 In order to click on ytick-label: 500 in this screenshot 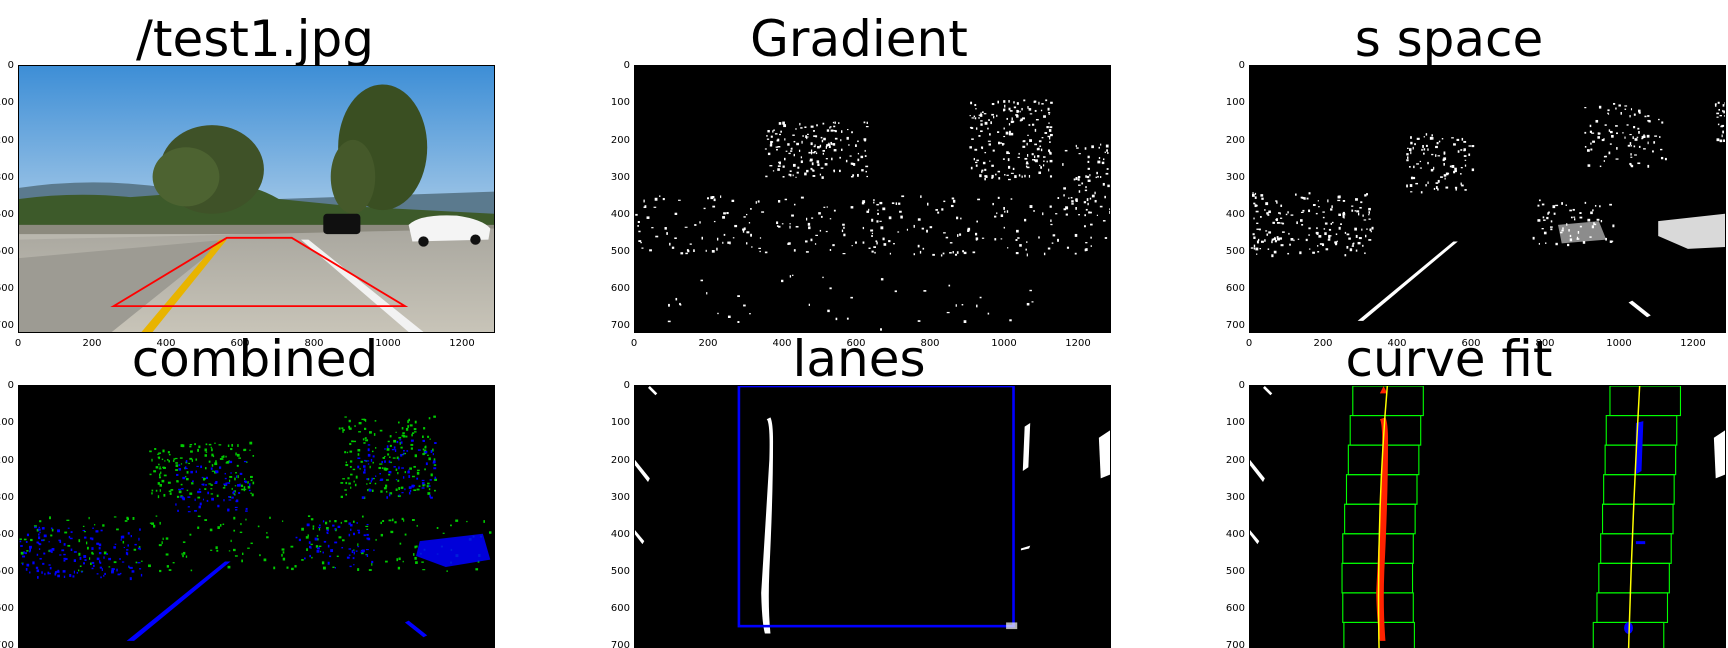, I will do `click(7, 251)`.